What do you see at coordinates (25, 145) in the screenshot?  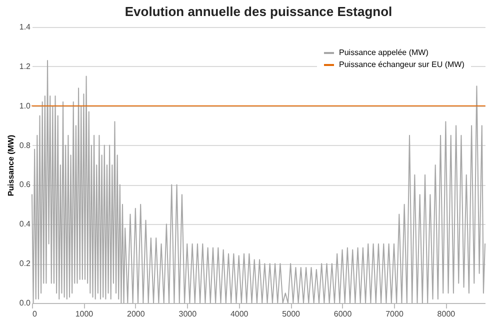 I see `y-tick-label: 0.8` at bounding box center [25, 145].